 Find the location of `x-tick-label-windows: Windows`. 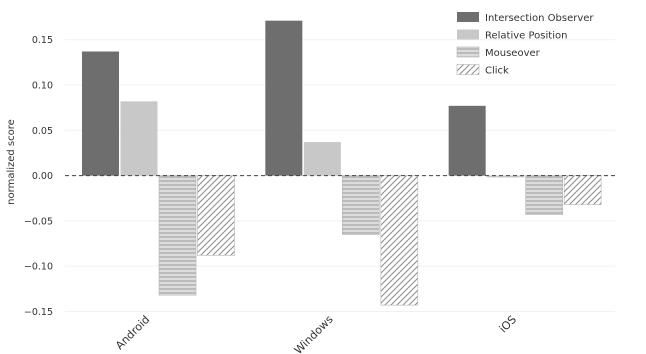

x-tick-label-windows: Windows is located at coordinates (314, 333).